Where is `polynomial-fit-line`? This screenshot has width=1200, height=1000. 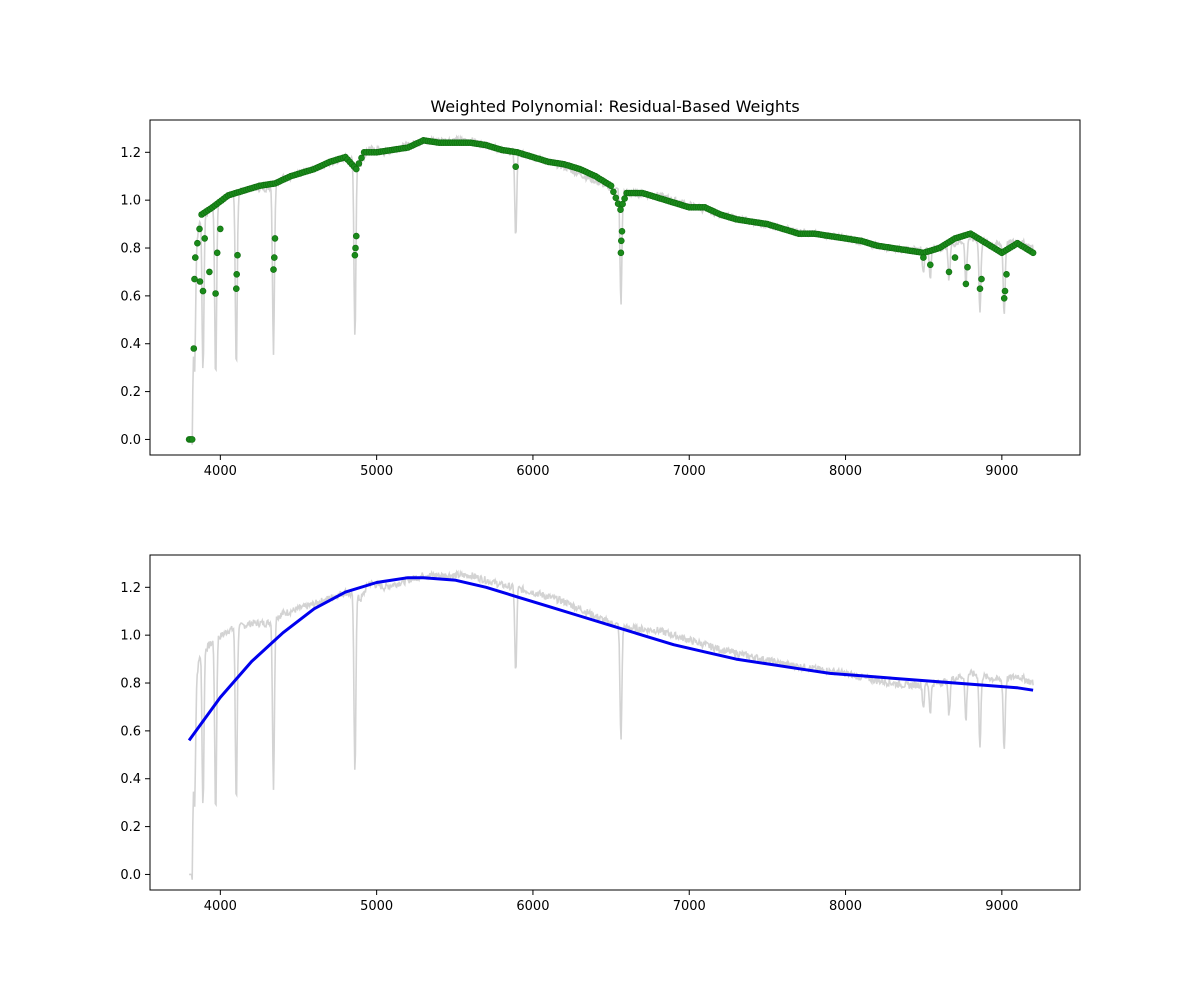 polynomial-fit-line is located at coordinates (610, 659).